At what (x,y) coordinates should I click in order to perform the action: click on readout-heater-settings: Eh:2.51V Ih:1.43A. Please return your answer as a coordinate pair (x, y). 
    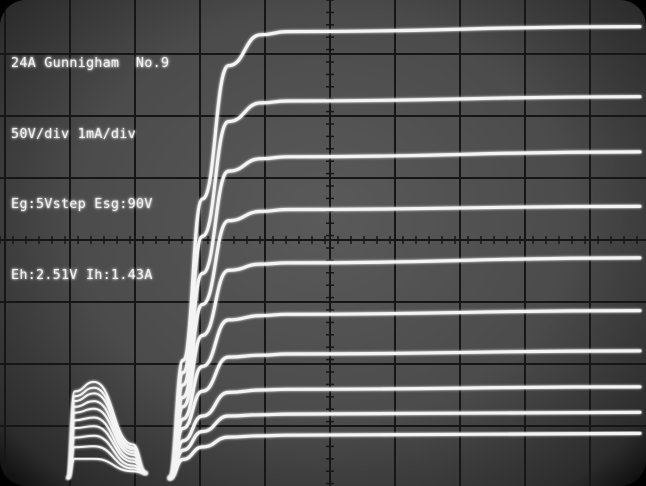
    Looking at the image, I should click on (82, 274).